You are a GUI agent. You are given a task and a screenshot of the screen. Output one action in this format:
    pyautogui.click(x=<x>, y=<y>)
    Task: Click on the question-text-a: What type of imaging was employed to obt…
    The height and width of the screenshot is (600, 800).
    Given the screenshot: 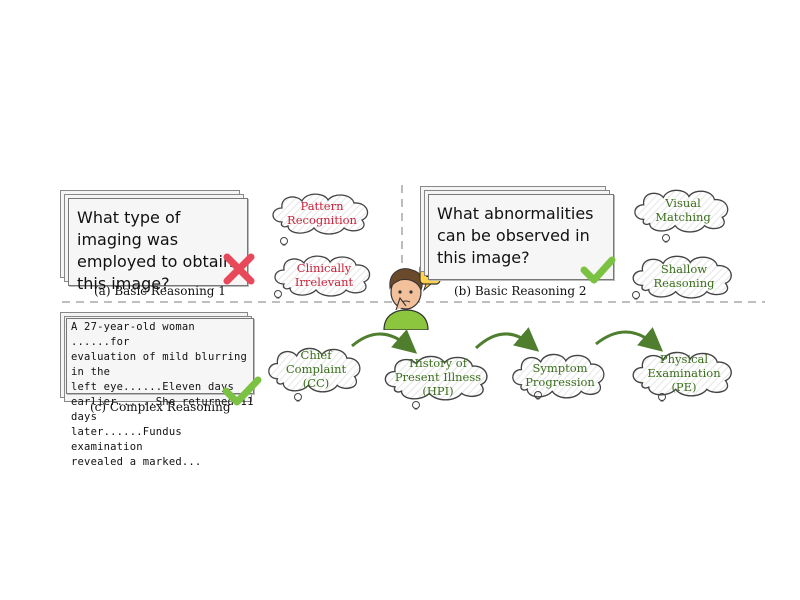 What is the action you would take?
    pyautogui.click(x=155, y=250)
    